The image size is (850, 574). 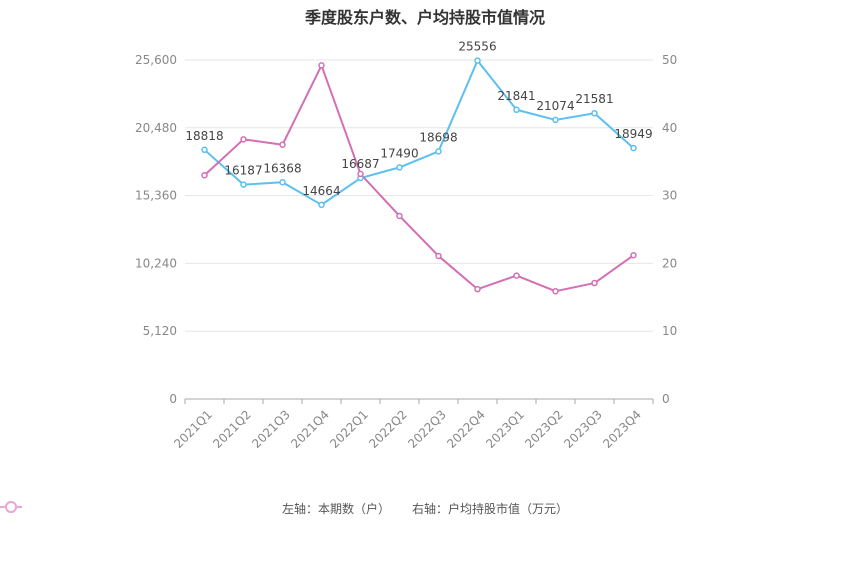 I want to click on x-axis-tick-label: 2023Q4, so click(x=622, y=429).